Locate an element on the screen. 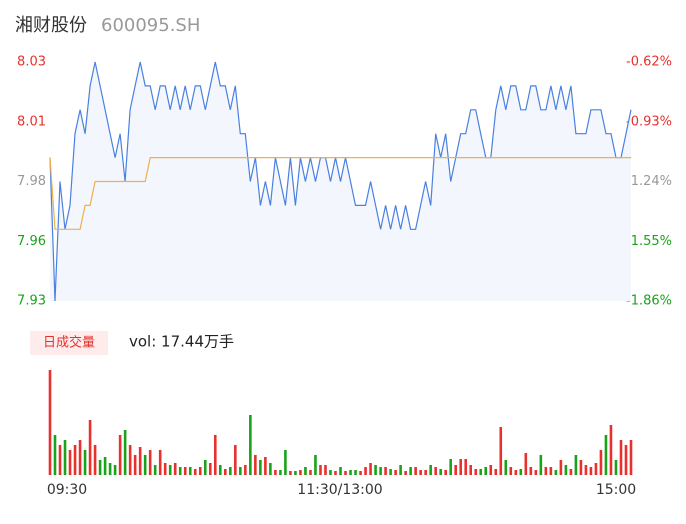 This screenshot has width=686, height=524. volume-badge is located at coordinates (69, 343).